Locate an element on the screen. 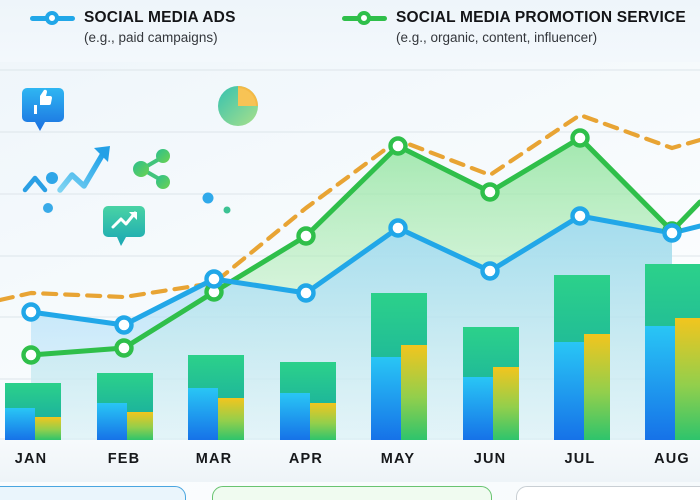  x-axis: JAN FEB MAR APR MAY JUN JUL AUG is located at coordinates (350, 461).